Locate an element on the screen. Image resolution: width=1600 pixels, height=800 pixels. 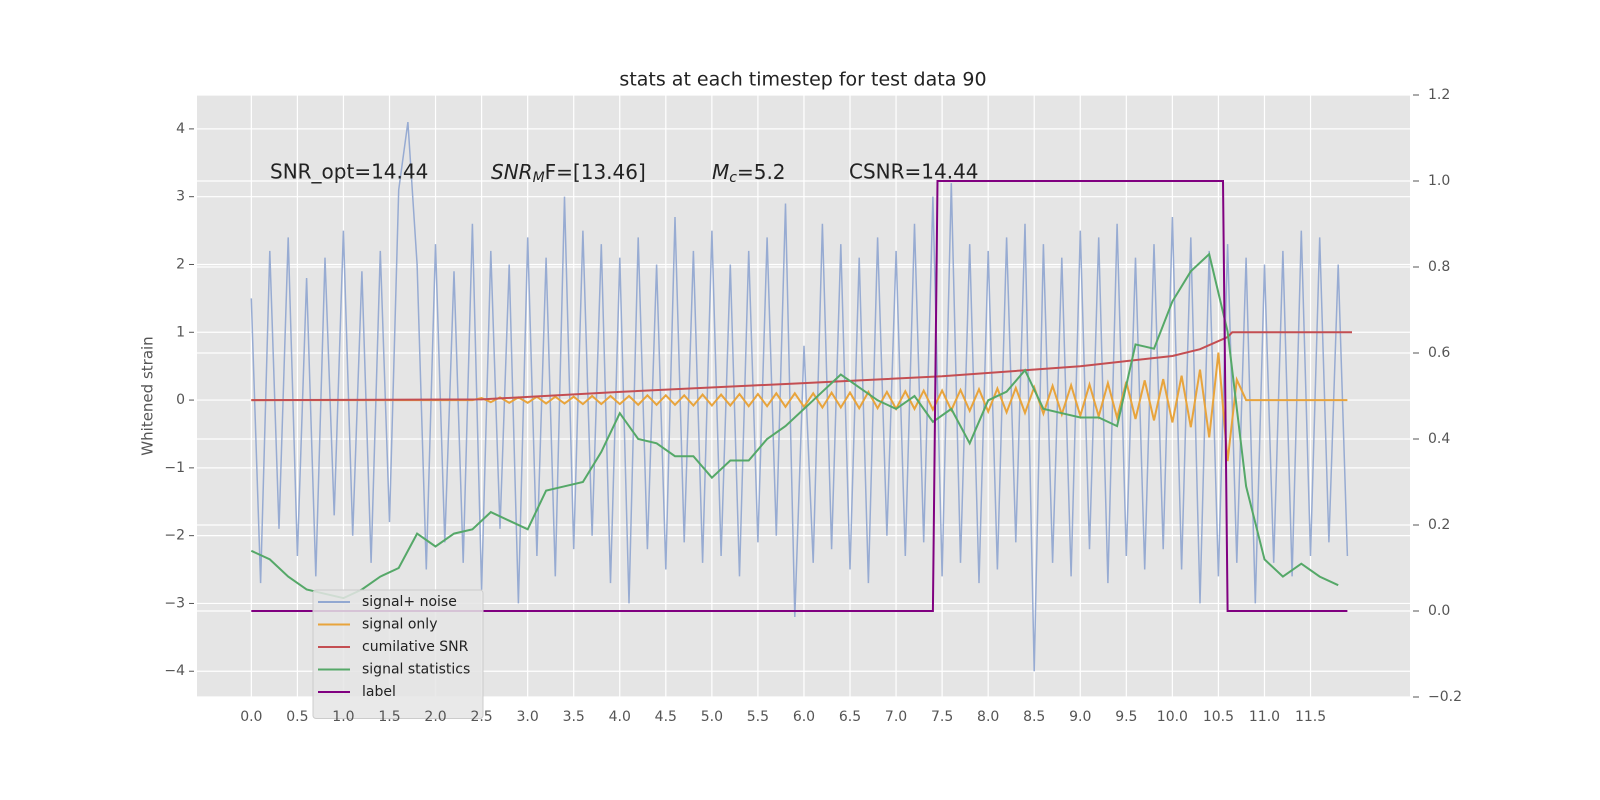
x-tick-label: 10.5 is located at coordinates (1218, 717).